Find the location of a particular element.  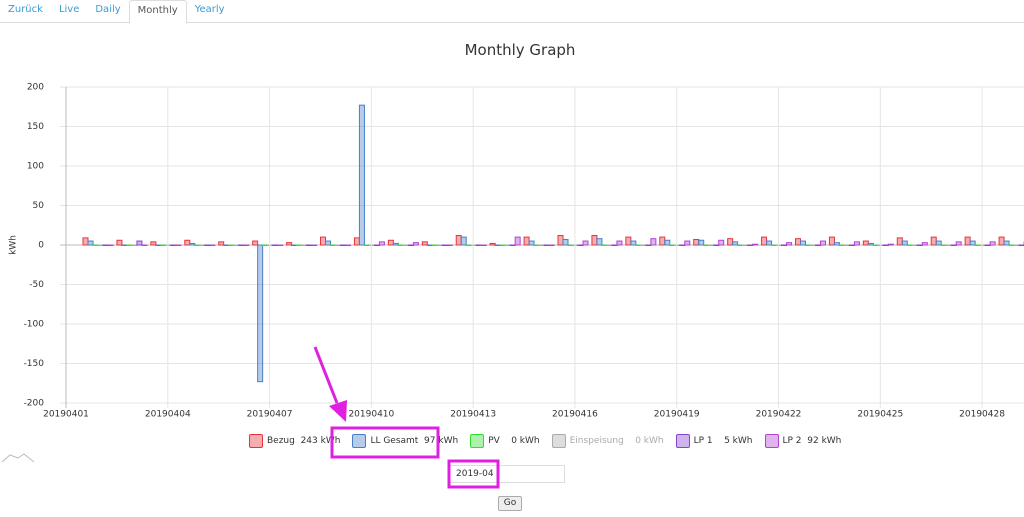

x-tick-label: 20190428 is located at coordinates (982, 415).